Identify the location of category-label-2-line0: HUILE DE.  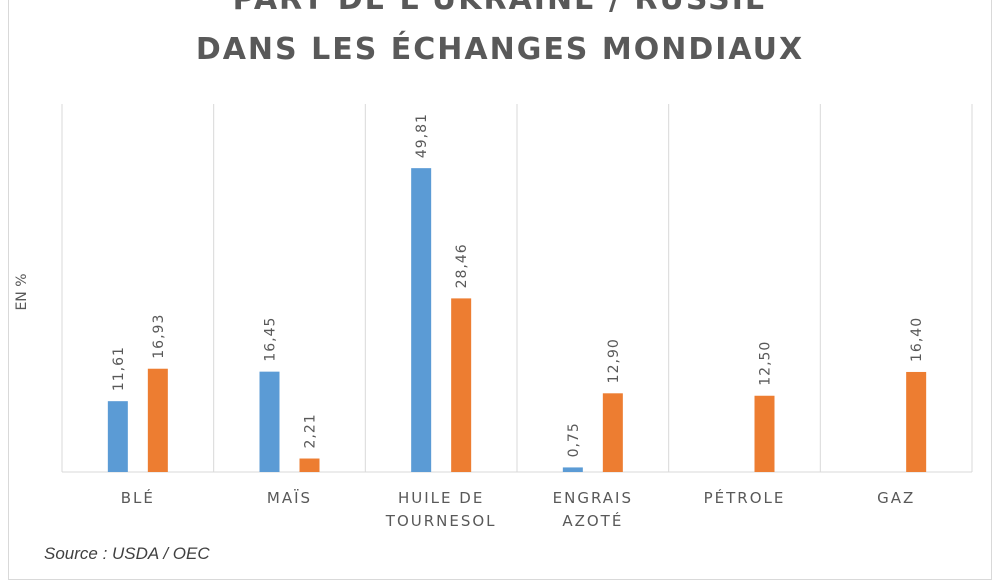
(441, 498).